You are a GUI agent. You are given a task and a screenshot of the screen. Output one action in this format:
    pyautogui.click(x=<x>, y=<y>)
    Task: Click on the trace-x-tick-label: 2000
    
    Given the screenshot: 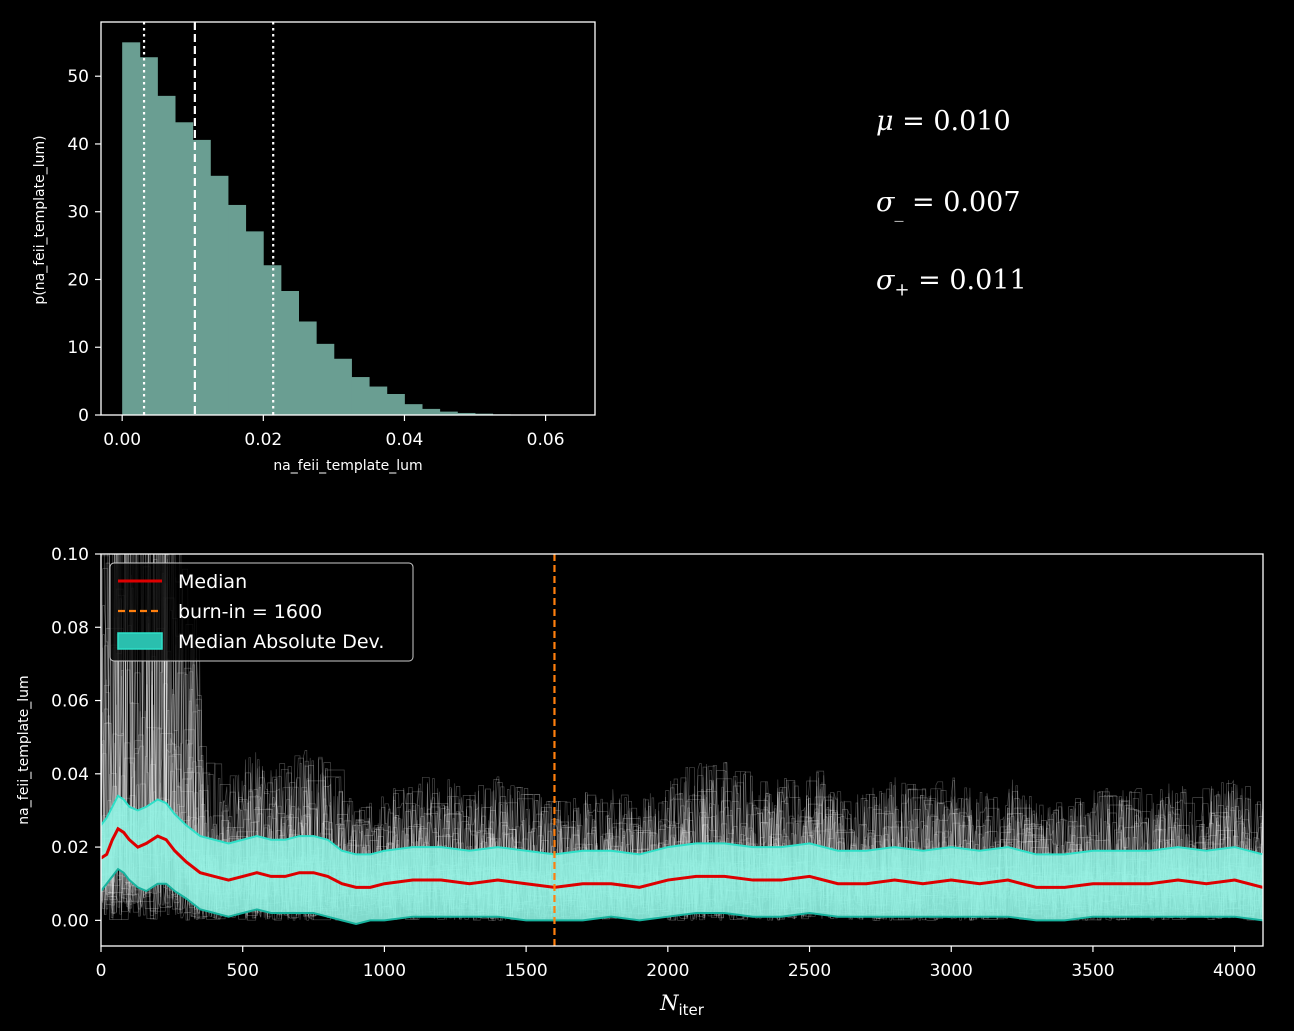 What is the action you would take?
    pyautogui.click(x=667, y=971)
    